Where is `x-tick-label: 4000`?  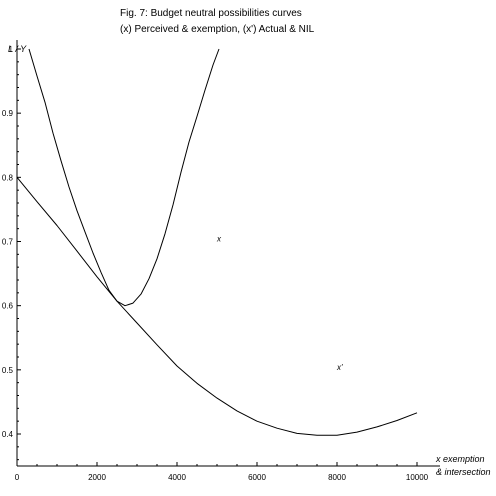
x-tick-label: 4000 is located at coordinates (177, 477).